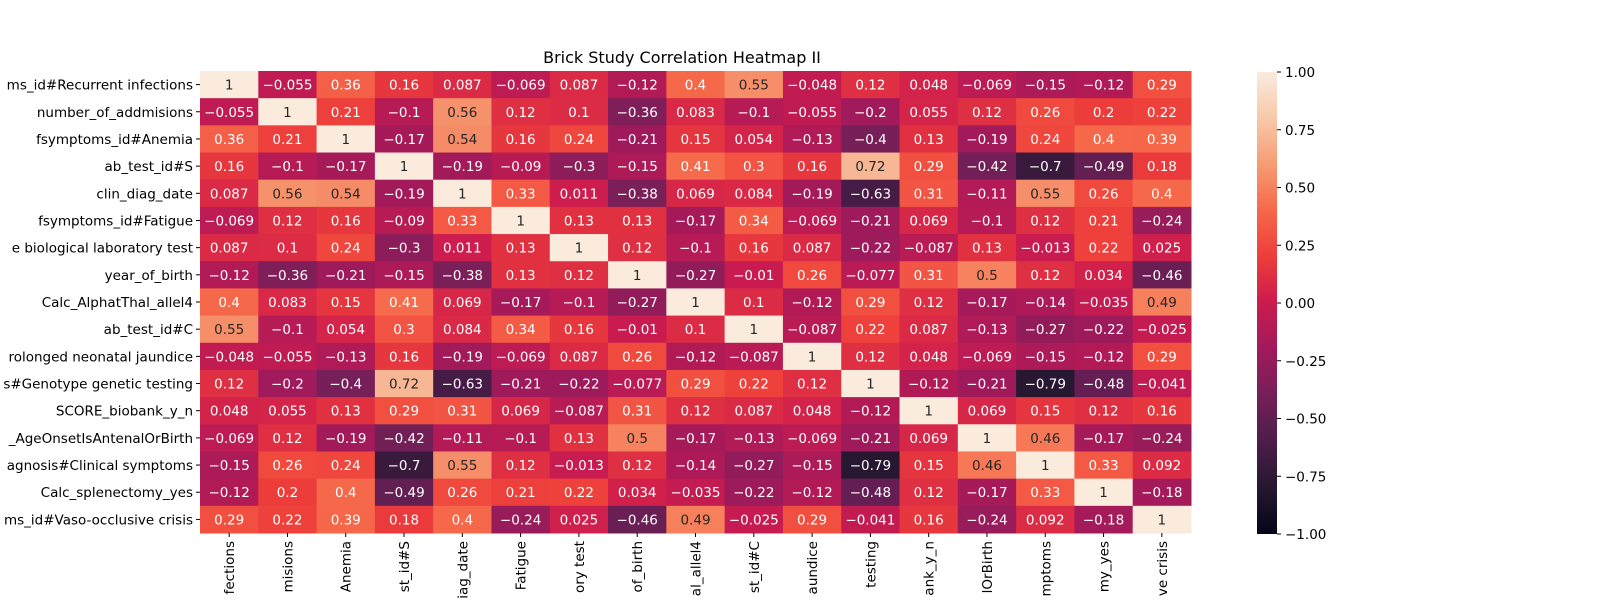 The height and width of the screenshot is (600, 1600). Describe the element at coordinates (520, 520) in the screenshot. I see `cell-value-label: −0.24` at that location.